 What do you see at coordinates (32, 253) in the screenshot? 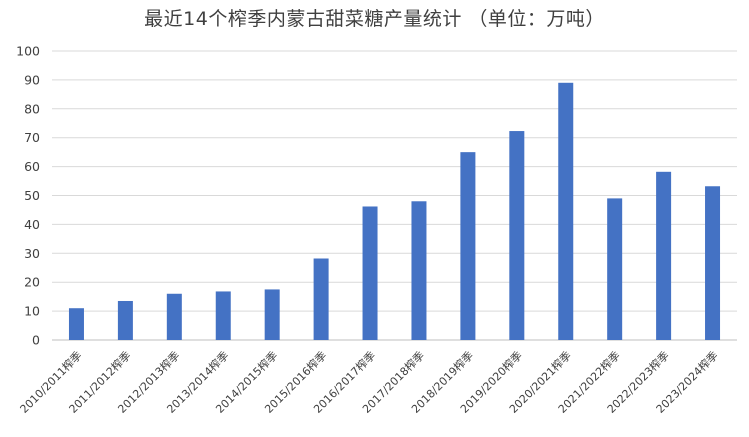
I see `y-tick-label: 30` at bounding box center [32, 253].